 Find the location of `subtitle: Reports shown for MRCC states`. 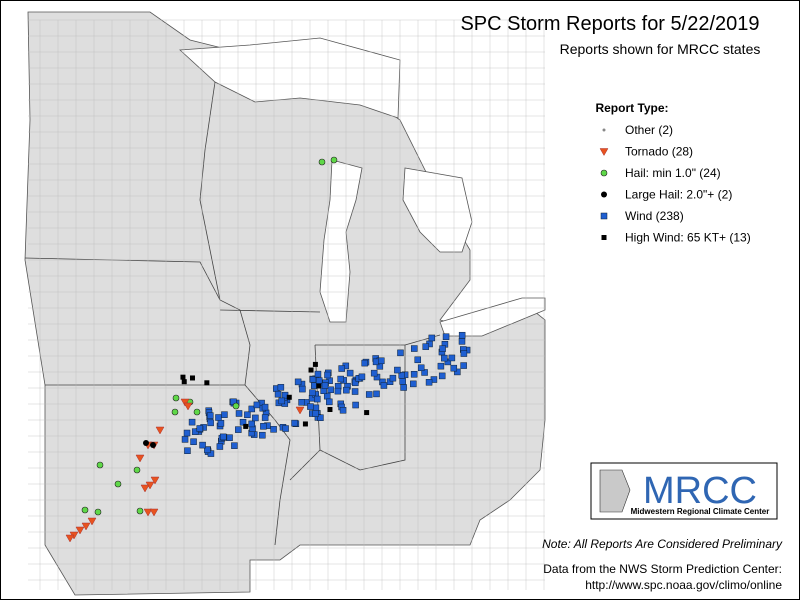

subtitle: Reports shown for MRCC states is located at coordinates (660, 49).